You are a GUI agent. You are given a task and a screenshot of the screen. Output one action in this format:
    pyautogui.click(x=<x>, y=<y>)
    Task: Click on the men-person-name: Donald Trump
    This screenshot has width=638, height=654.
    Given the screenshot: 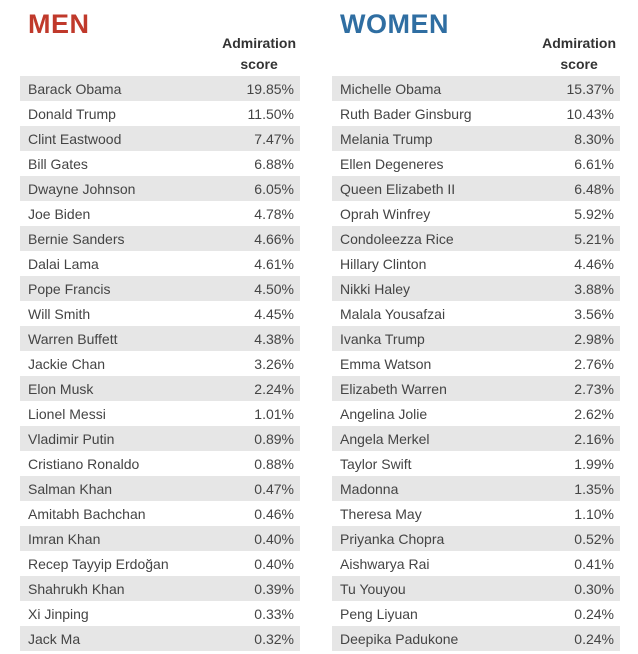 What is the action you would take?
    pyautogui.click(x=72, y=113)
    